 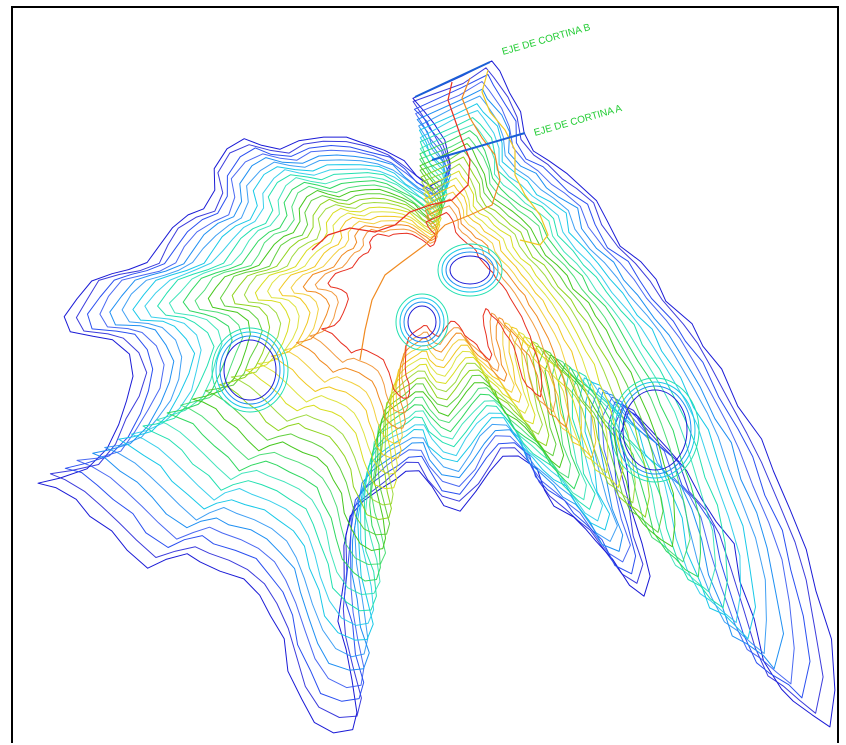 I want to click on dam-axis-b-line, so click(x=452, y=79).